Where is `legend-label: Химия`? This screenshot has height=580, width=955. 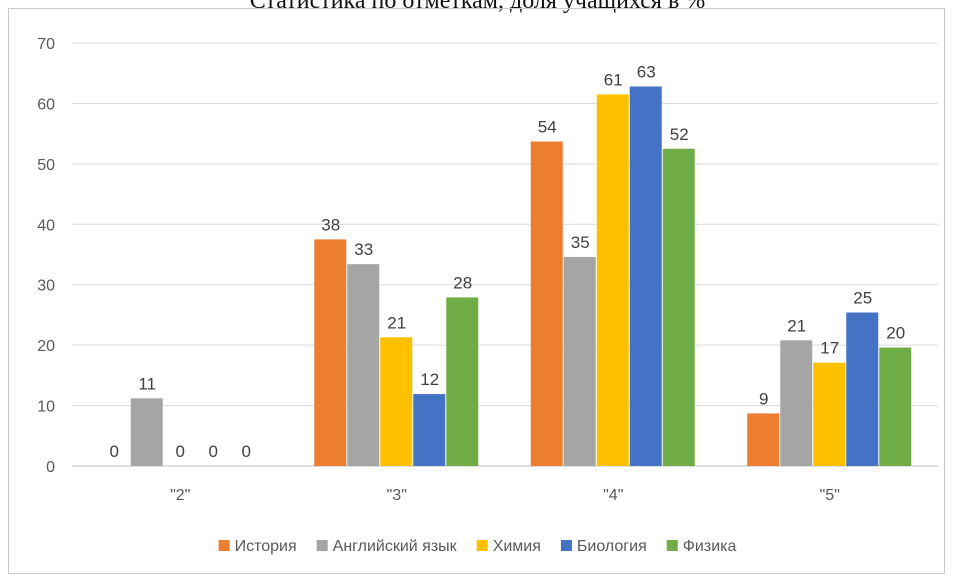
legend-label: Химия is located at coordinates (517, 546).